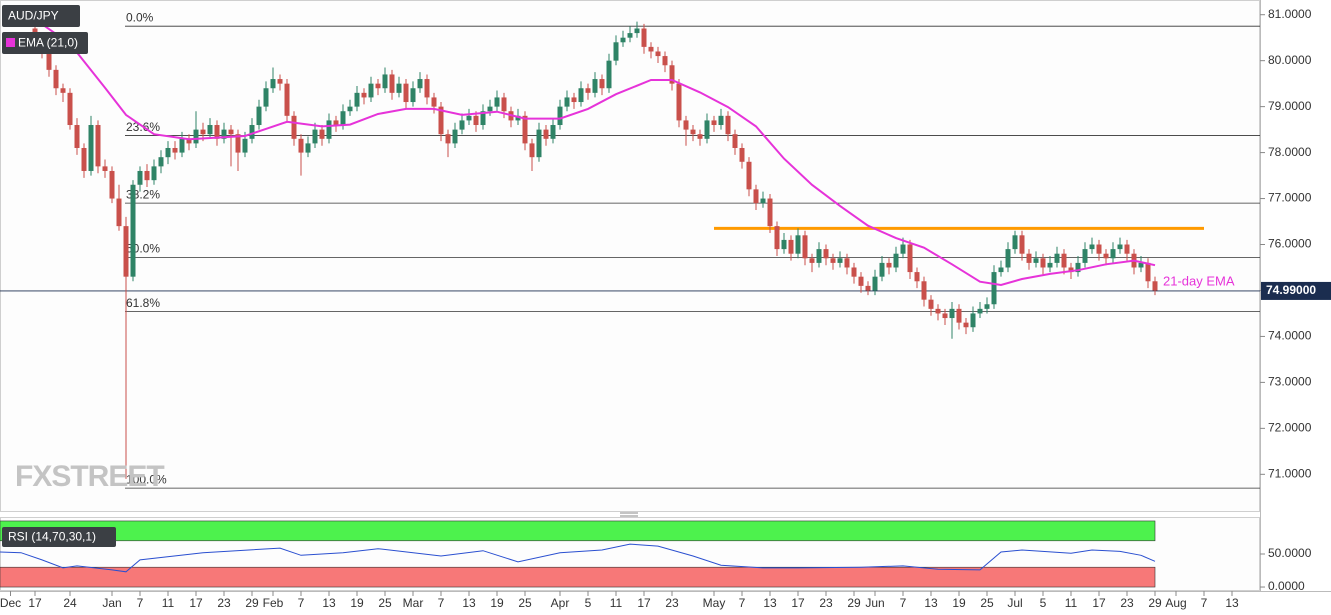 This screenshot has height=615, width=1331. Describe the element at coordinates (1290, 336) in the screenshot. I see `y-tick-label: 74.0000` at that location.